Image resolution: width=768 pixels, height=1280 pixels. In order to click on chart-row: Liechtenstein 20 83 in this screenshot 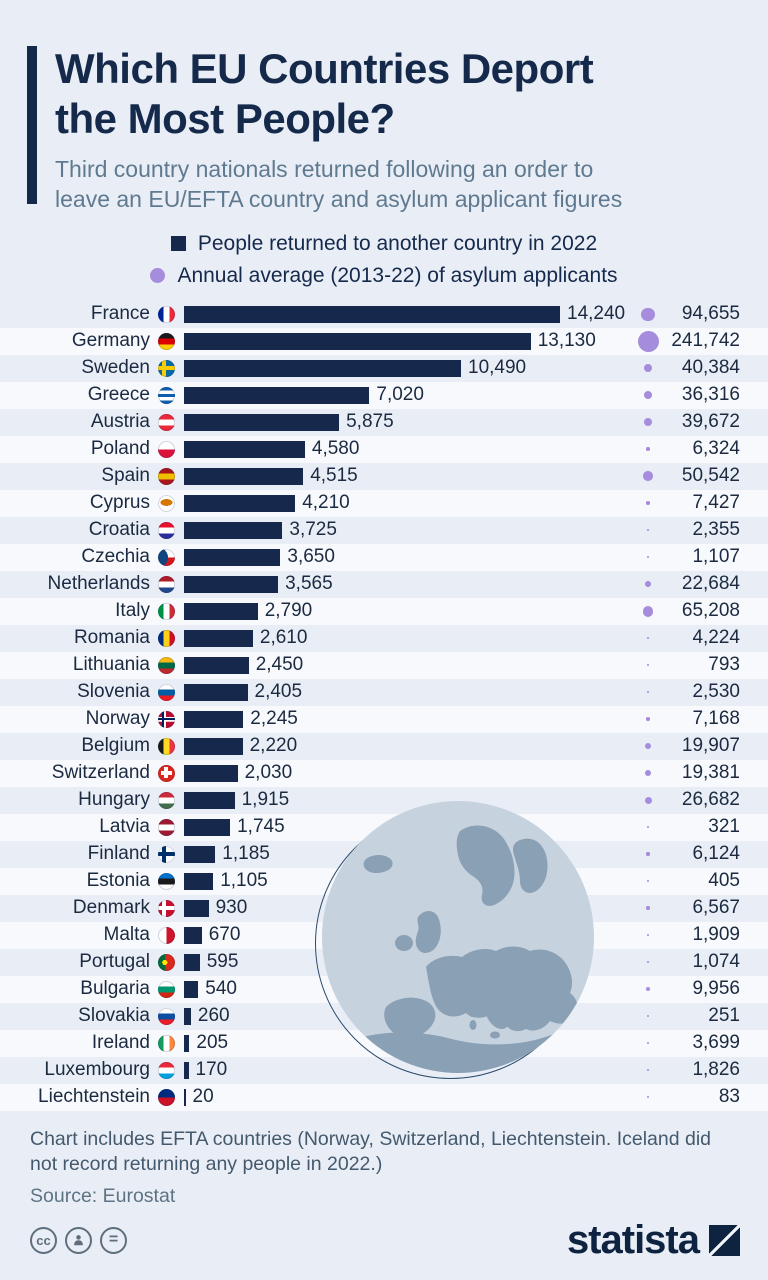, I will do `click(384, 1097)`.